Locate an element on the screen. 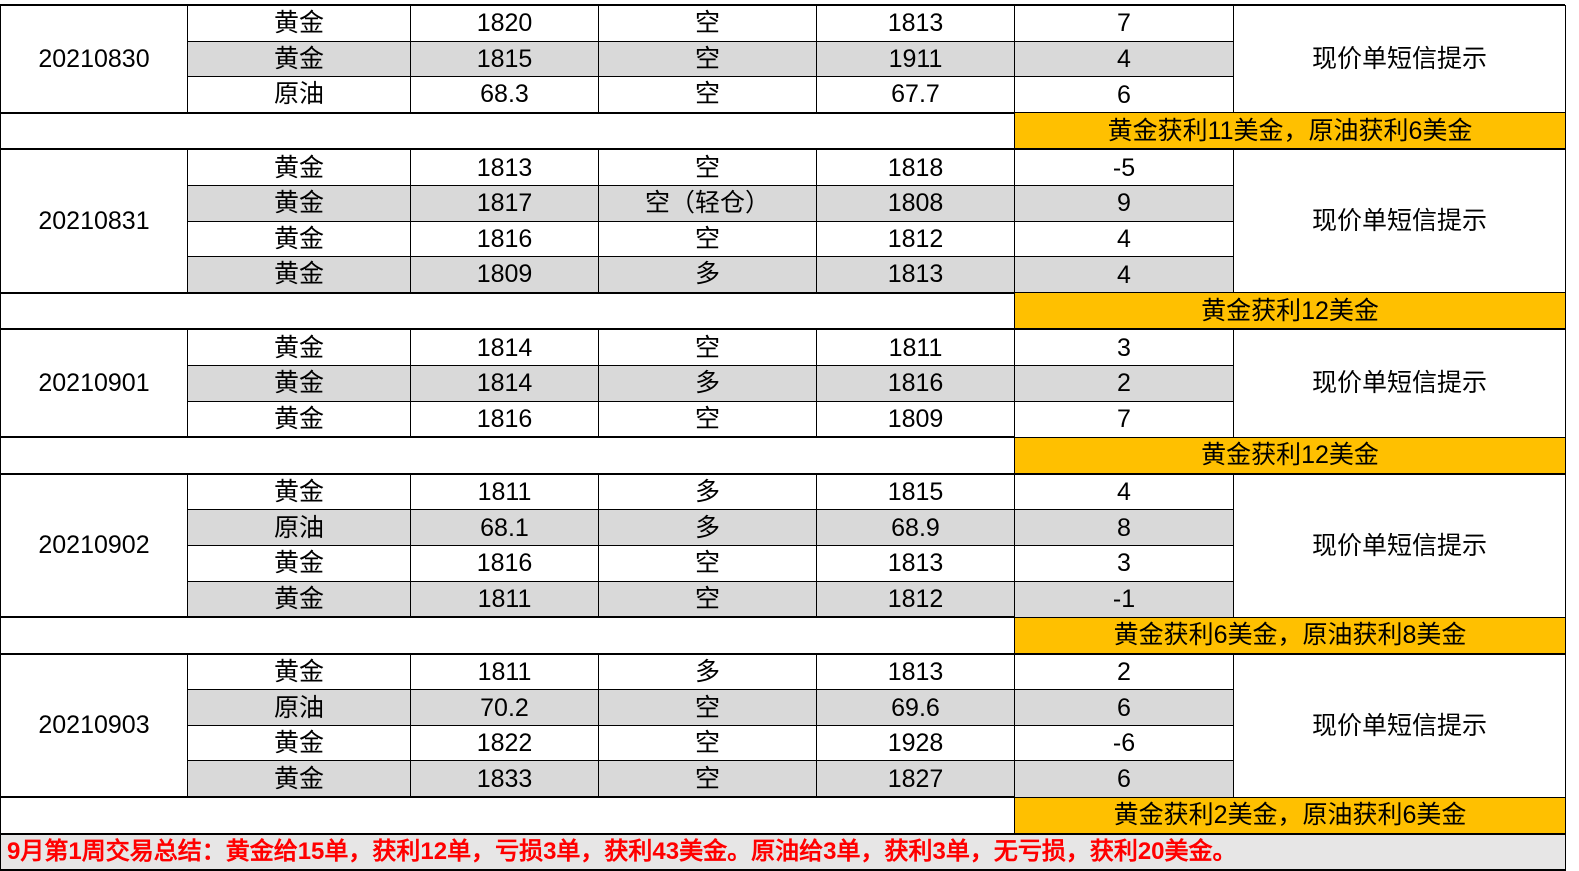  cell-exit-price: 1827 is located at coordinates (915, 779).